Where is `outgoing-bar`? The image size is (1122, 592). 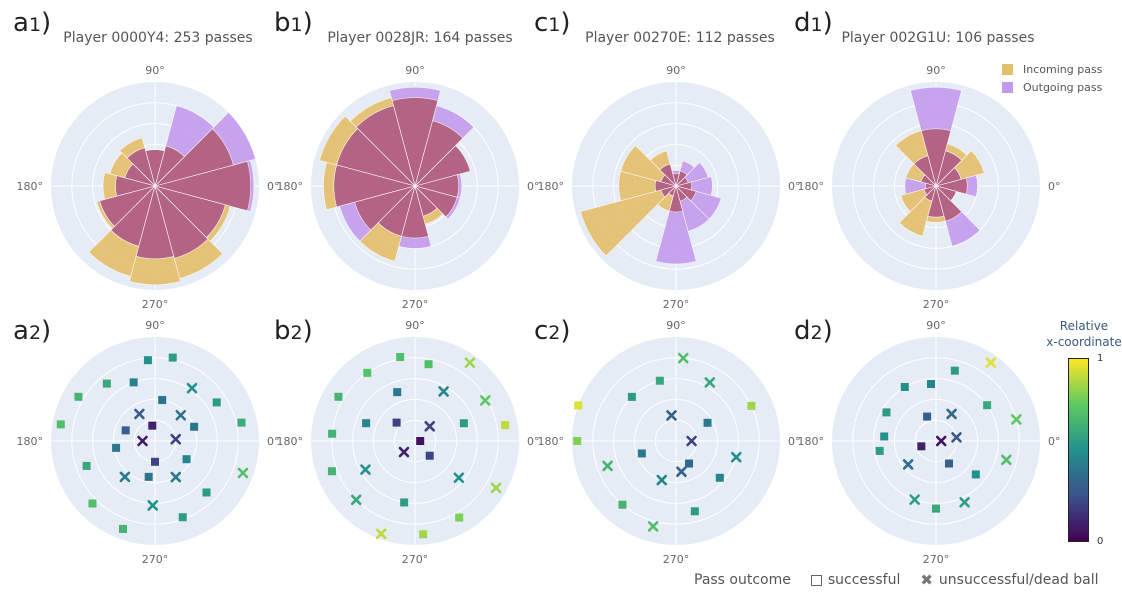 outgoing-bar is located at coordinates (676, 224).